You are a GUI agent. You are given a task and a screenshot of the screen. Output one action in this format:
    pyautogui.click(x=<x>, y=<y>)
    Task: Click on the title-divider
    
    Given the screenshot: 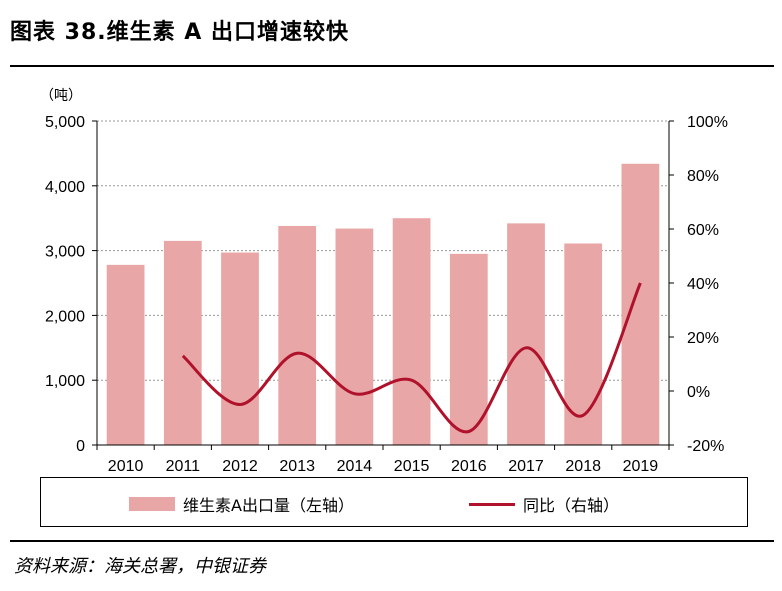 What is the action you would take?
    pyautogui.click(x=392, y=66)
    